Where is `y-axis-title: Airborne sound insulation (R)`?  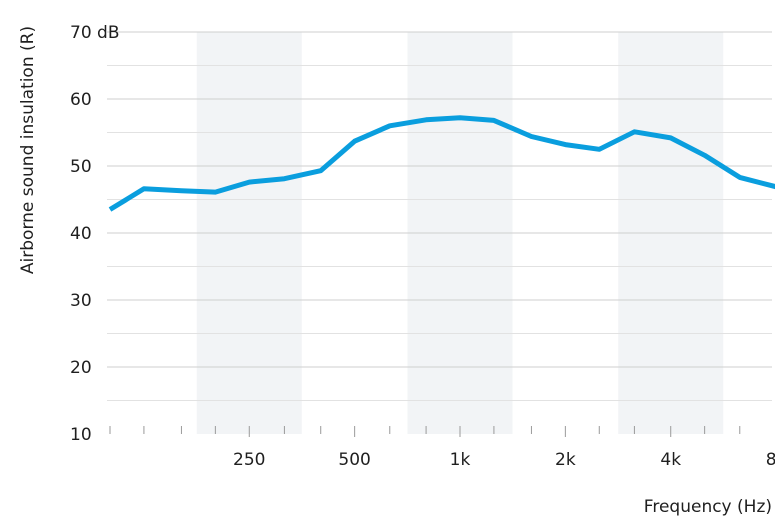 y-axis-title: Airborne sound insulation (R) is located at coordinates (28, 150).